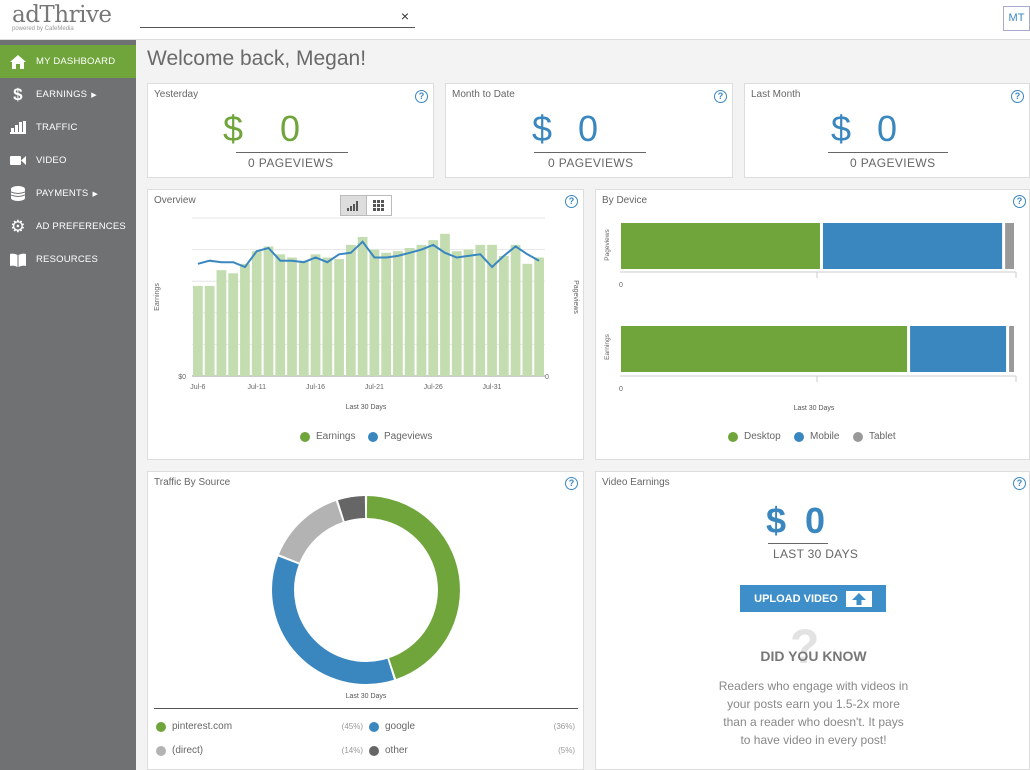 This screenshot has height=770, width=1030. What do you see at coordinates (796, 598) in the screenshot?
I see `upload-video-label: UPLOAD VIDEO` at bounding box center [796, 598].